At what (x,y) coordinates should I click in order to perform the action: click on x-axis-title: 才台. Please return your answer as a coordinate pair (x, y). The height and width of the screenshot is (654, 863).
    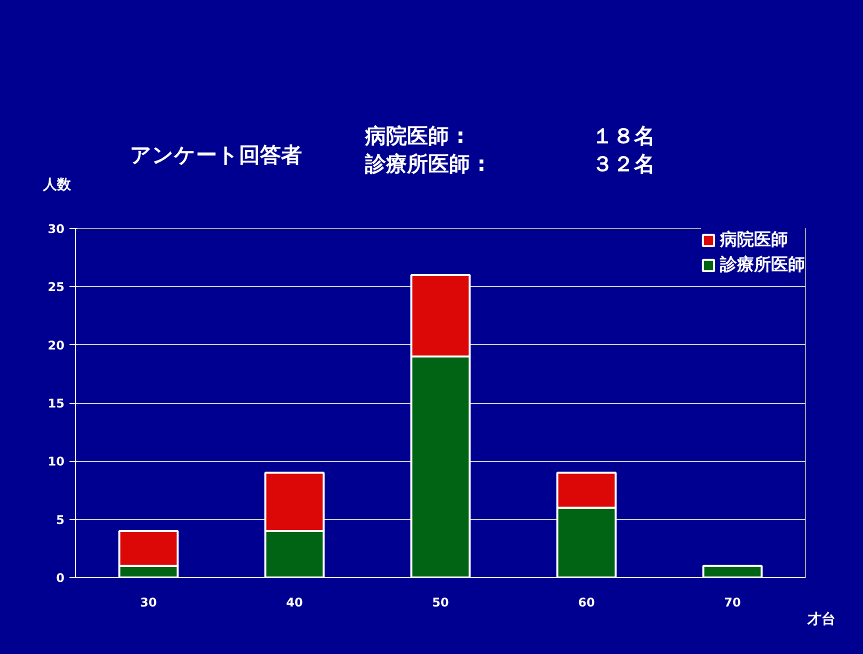
    Looking at the image, I should click on (821, 620).